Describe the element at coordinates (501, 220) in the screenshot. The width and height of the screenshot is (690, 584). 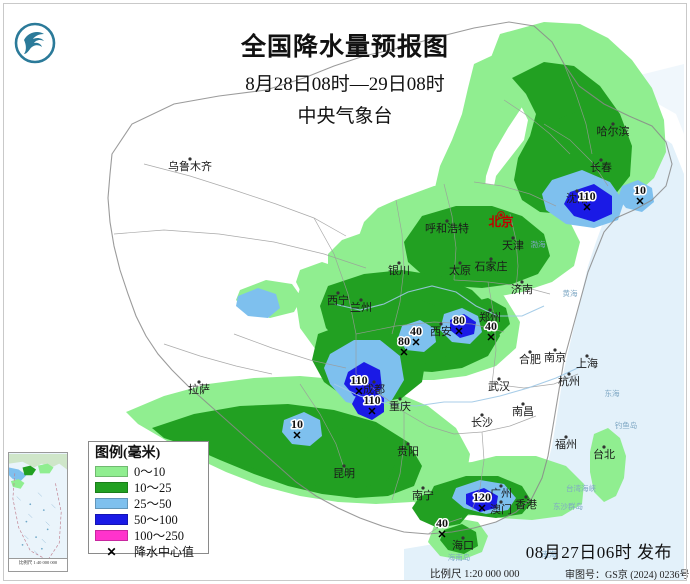
I see `city-marker: 北京` at that location.